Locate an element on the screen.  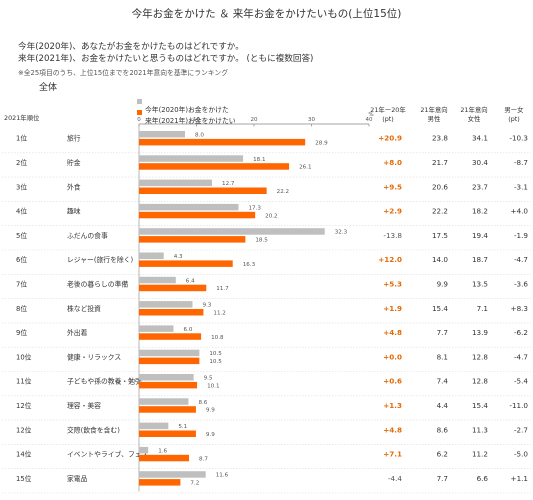
value-label-next-year: 11.7 is located at coordinates (222, 289).